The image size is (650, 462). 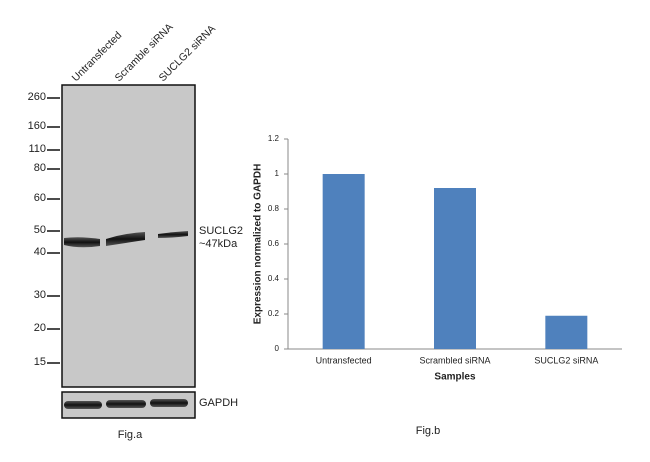 I want to click on marker-label: 80, so click(x=40, y=168).